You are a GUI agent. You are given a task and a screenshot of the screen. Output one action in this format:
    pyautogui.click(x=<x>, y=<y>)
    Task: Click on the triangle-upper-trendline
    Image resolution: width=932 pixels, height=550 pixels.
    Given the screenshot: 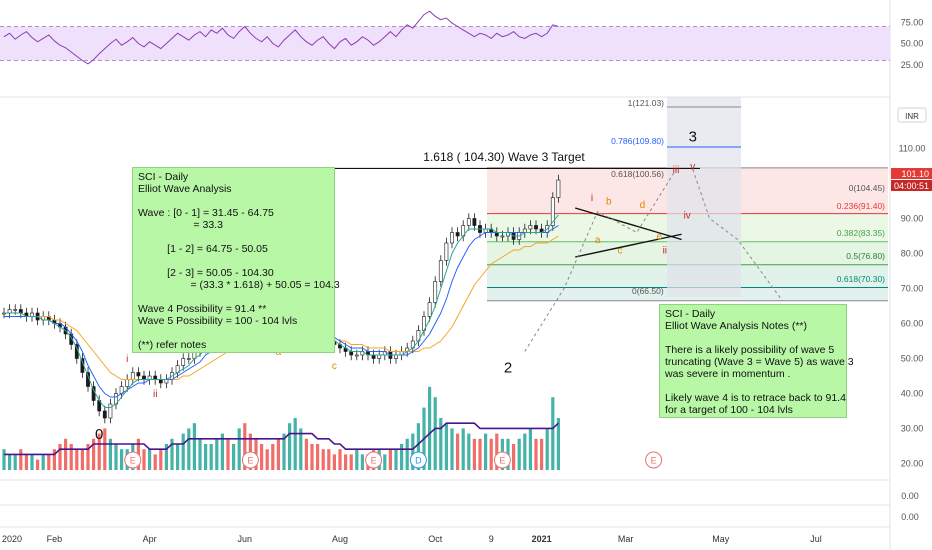 What is the action you would take?
    pyautogui.click(x=628, y=224)
    